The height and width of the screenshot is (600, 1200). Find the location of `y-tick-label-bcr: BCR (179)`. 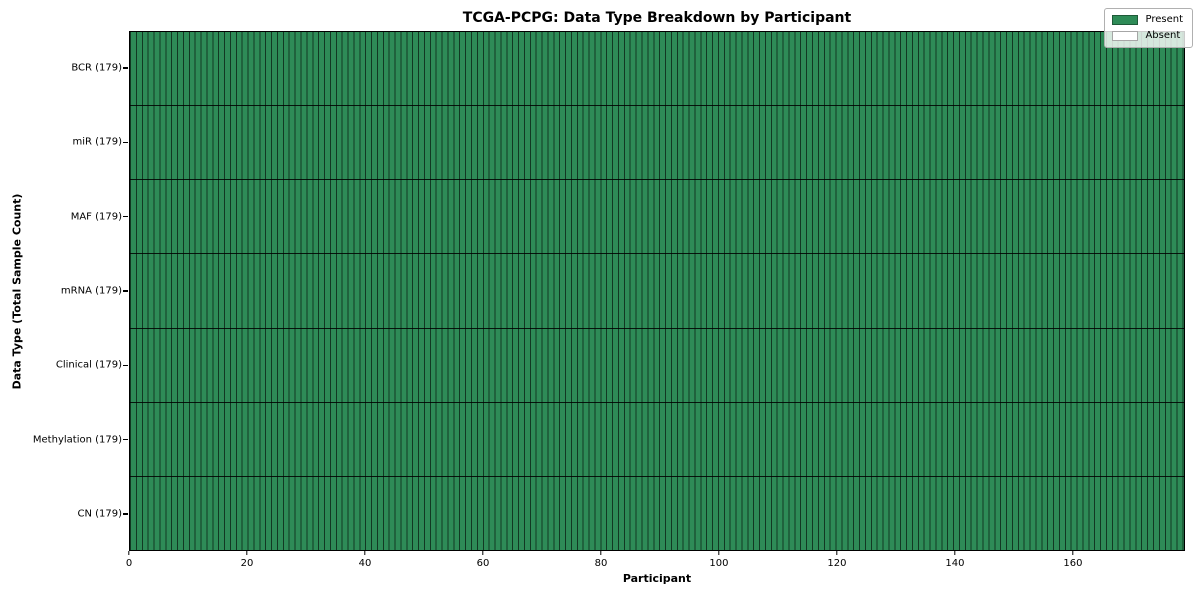

y-tick-label-bcr: BCR (179) is located at coordinates (96, 68).